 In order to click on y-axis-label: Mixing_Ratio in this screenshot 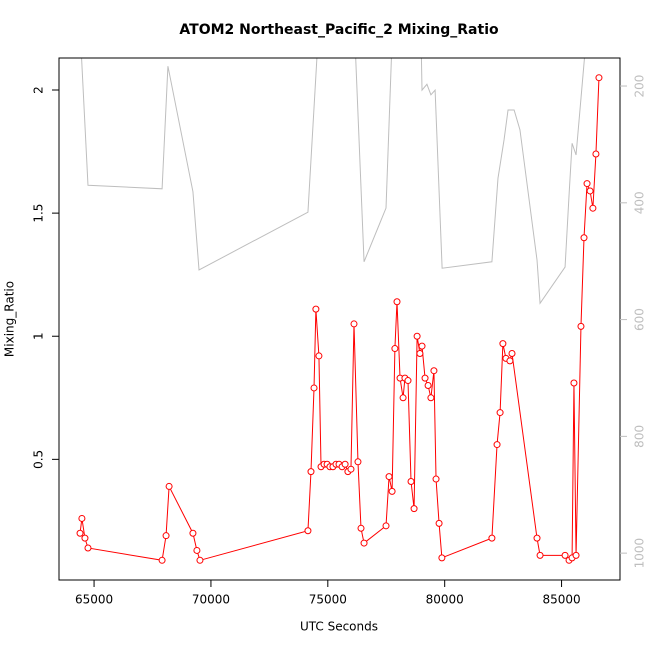, I will do `click(10, 319)`.